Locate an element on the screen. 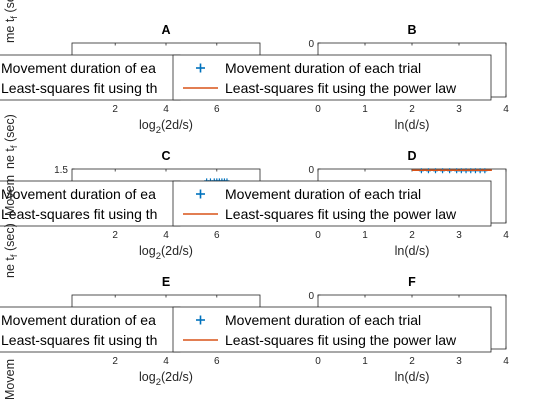 This screenshot has height=420, width=560. panel-title: C is located at coordinates (165, 156).